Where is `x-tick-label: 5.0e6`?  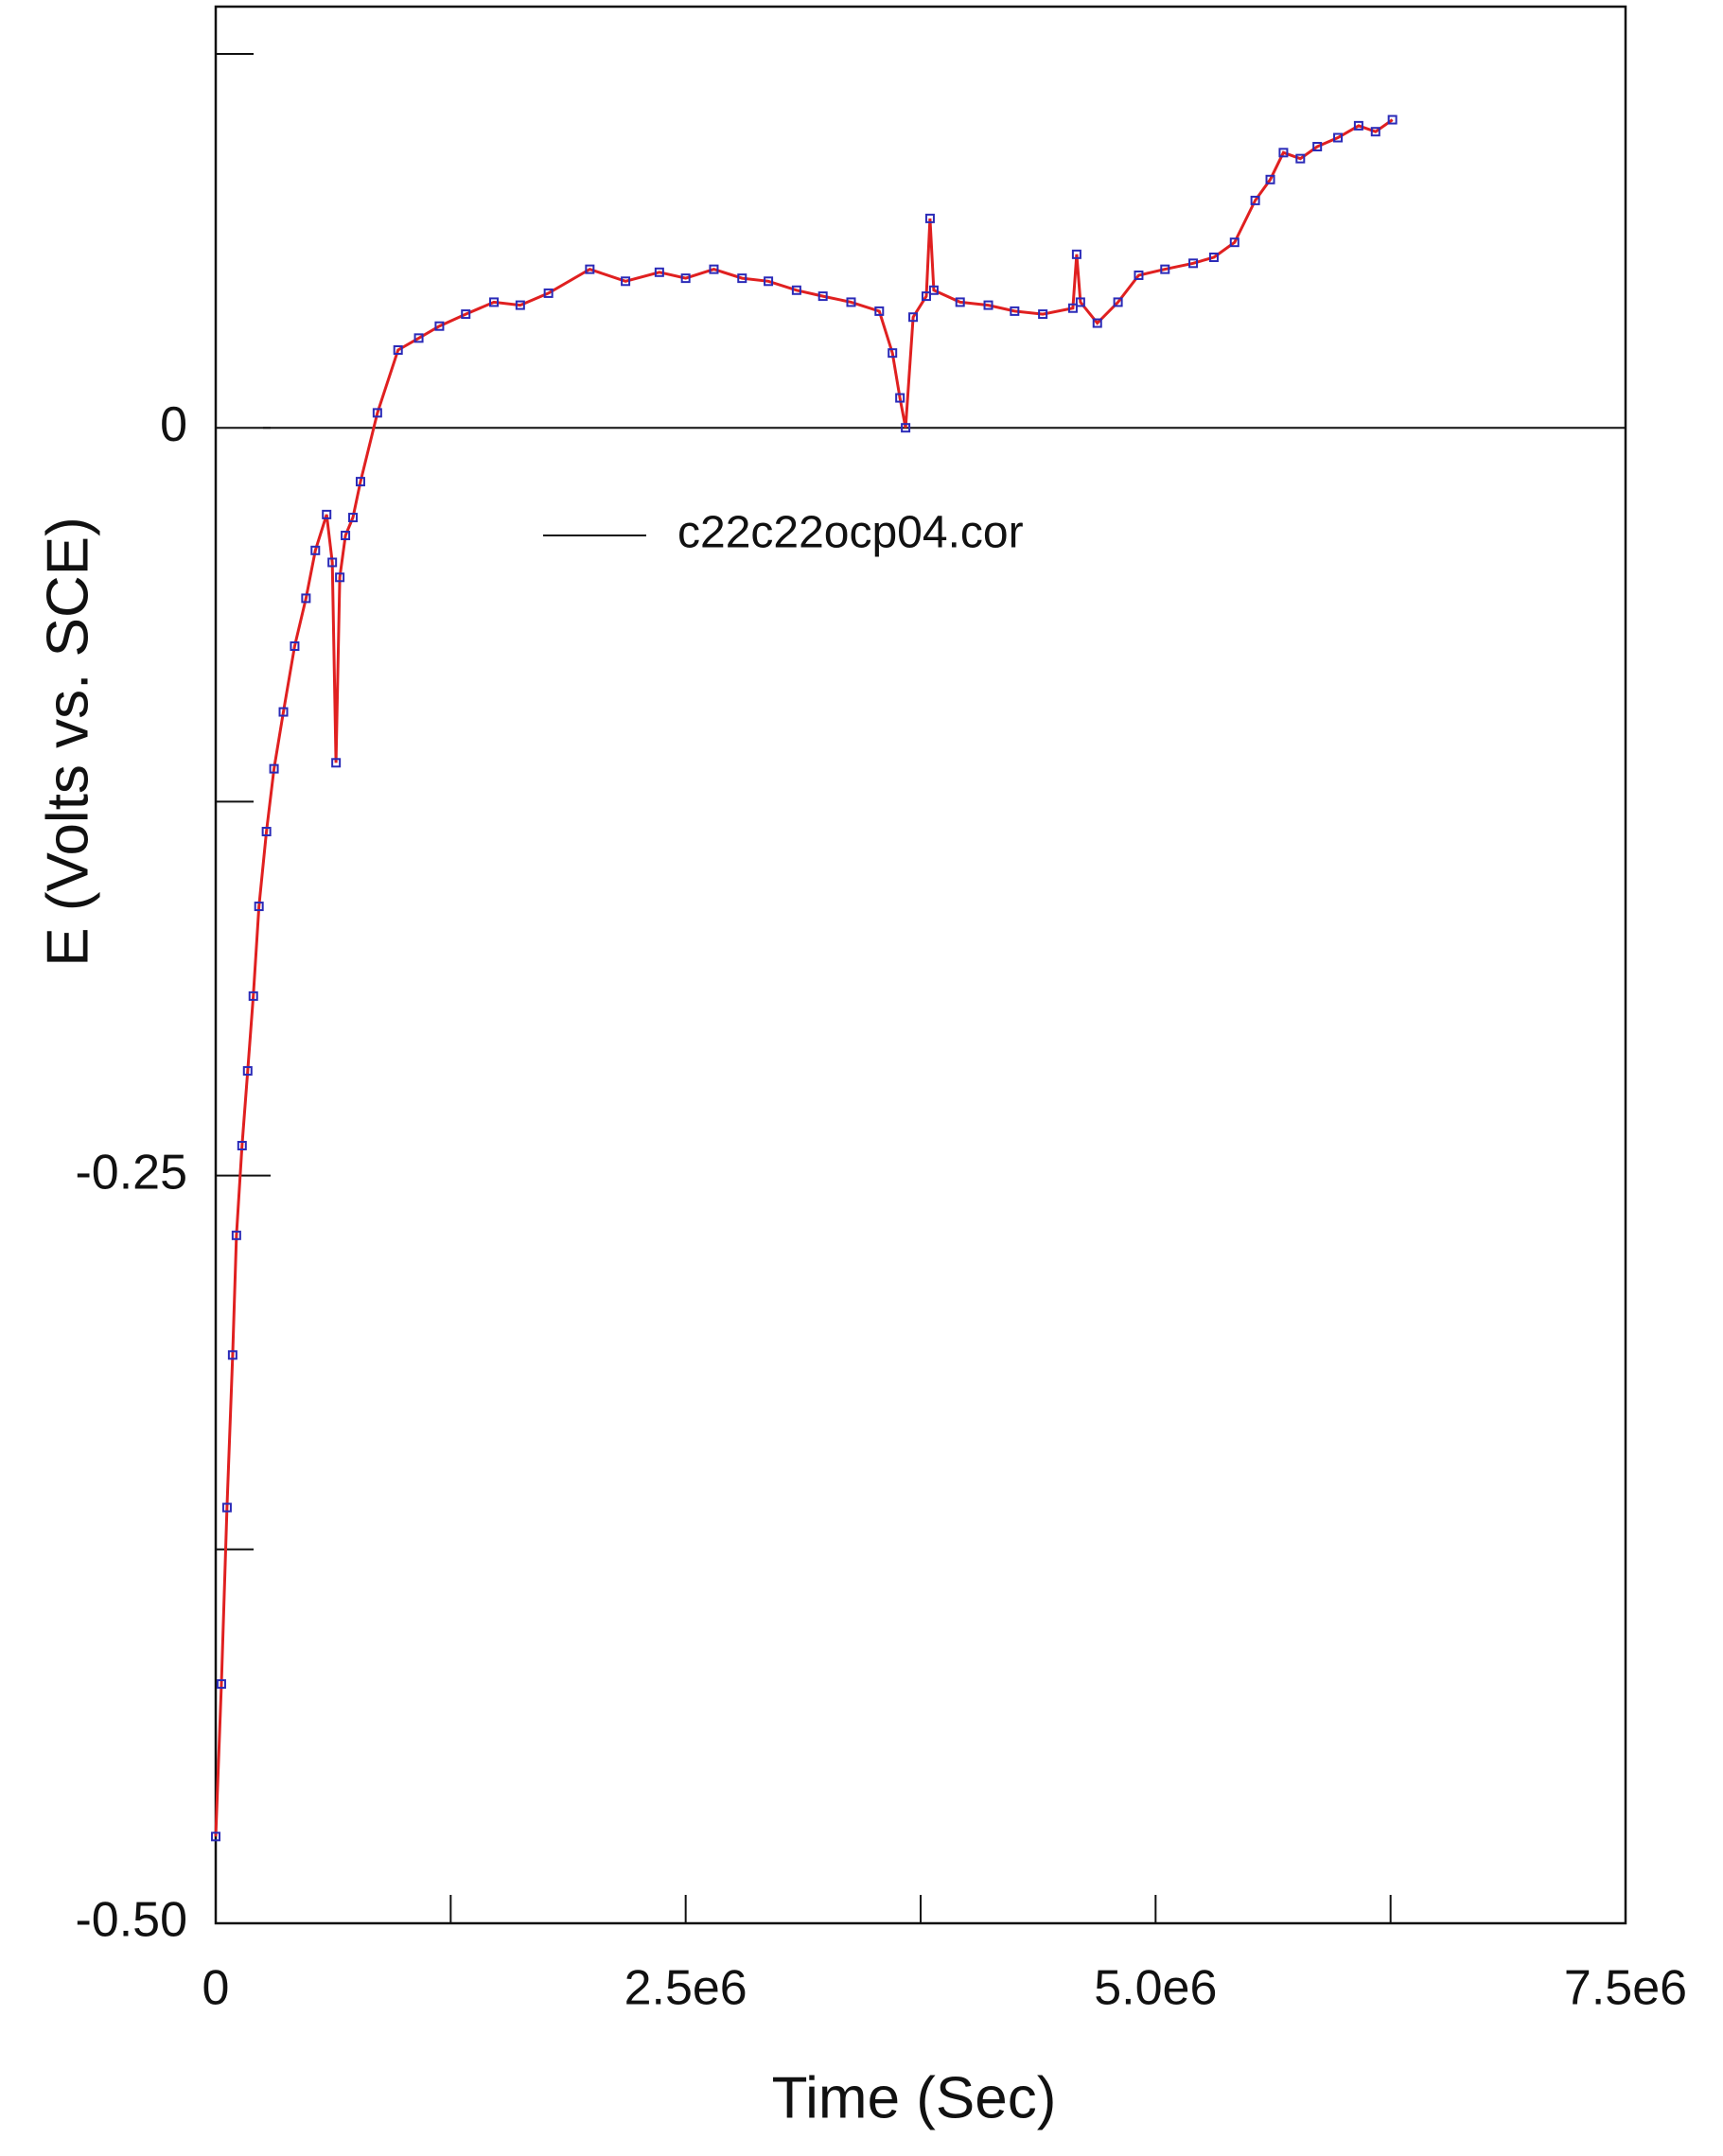
x-tick-label: 5.0e6 is located at coordinates (1155, 1988).